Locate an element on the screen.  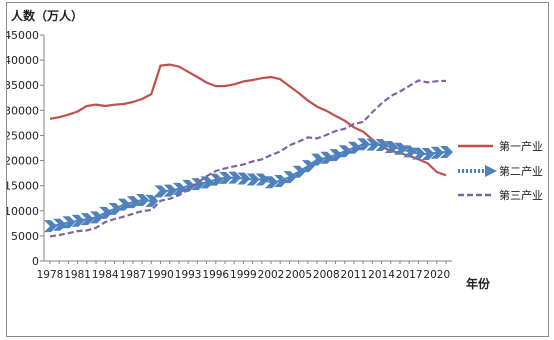
legend-label: 第二产业 is located at coordinates (521, 171).